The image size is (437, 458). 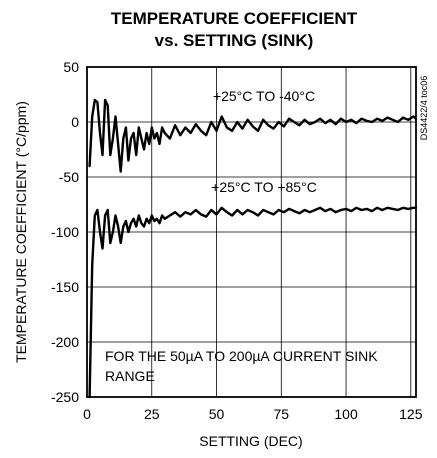 What do you see at coordinates (241, 356) in the screenshot?
I see `note-line1: FOR THE 50µA TO 200µA CURRENT SINK` at bounding box center [241, 356].